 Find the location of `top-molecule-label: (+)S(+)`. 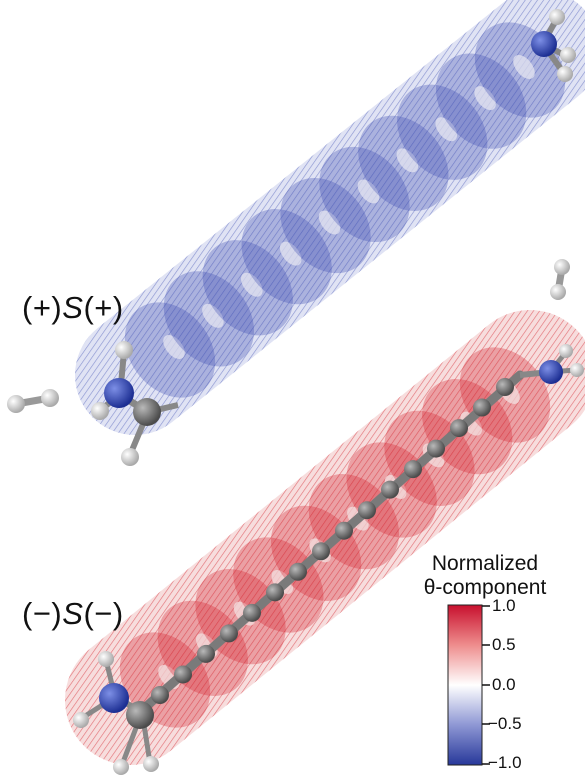

top-molecule-label: (+)S(+) is located at coordinates (73, 308).